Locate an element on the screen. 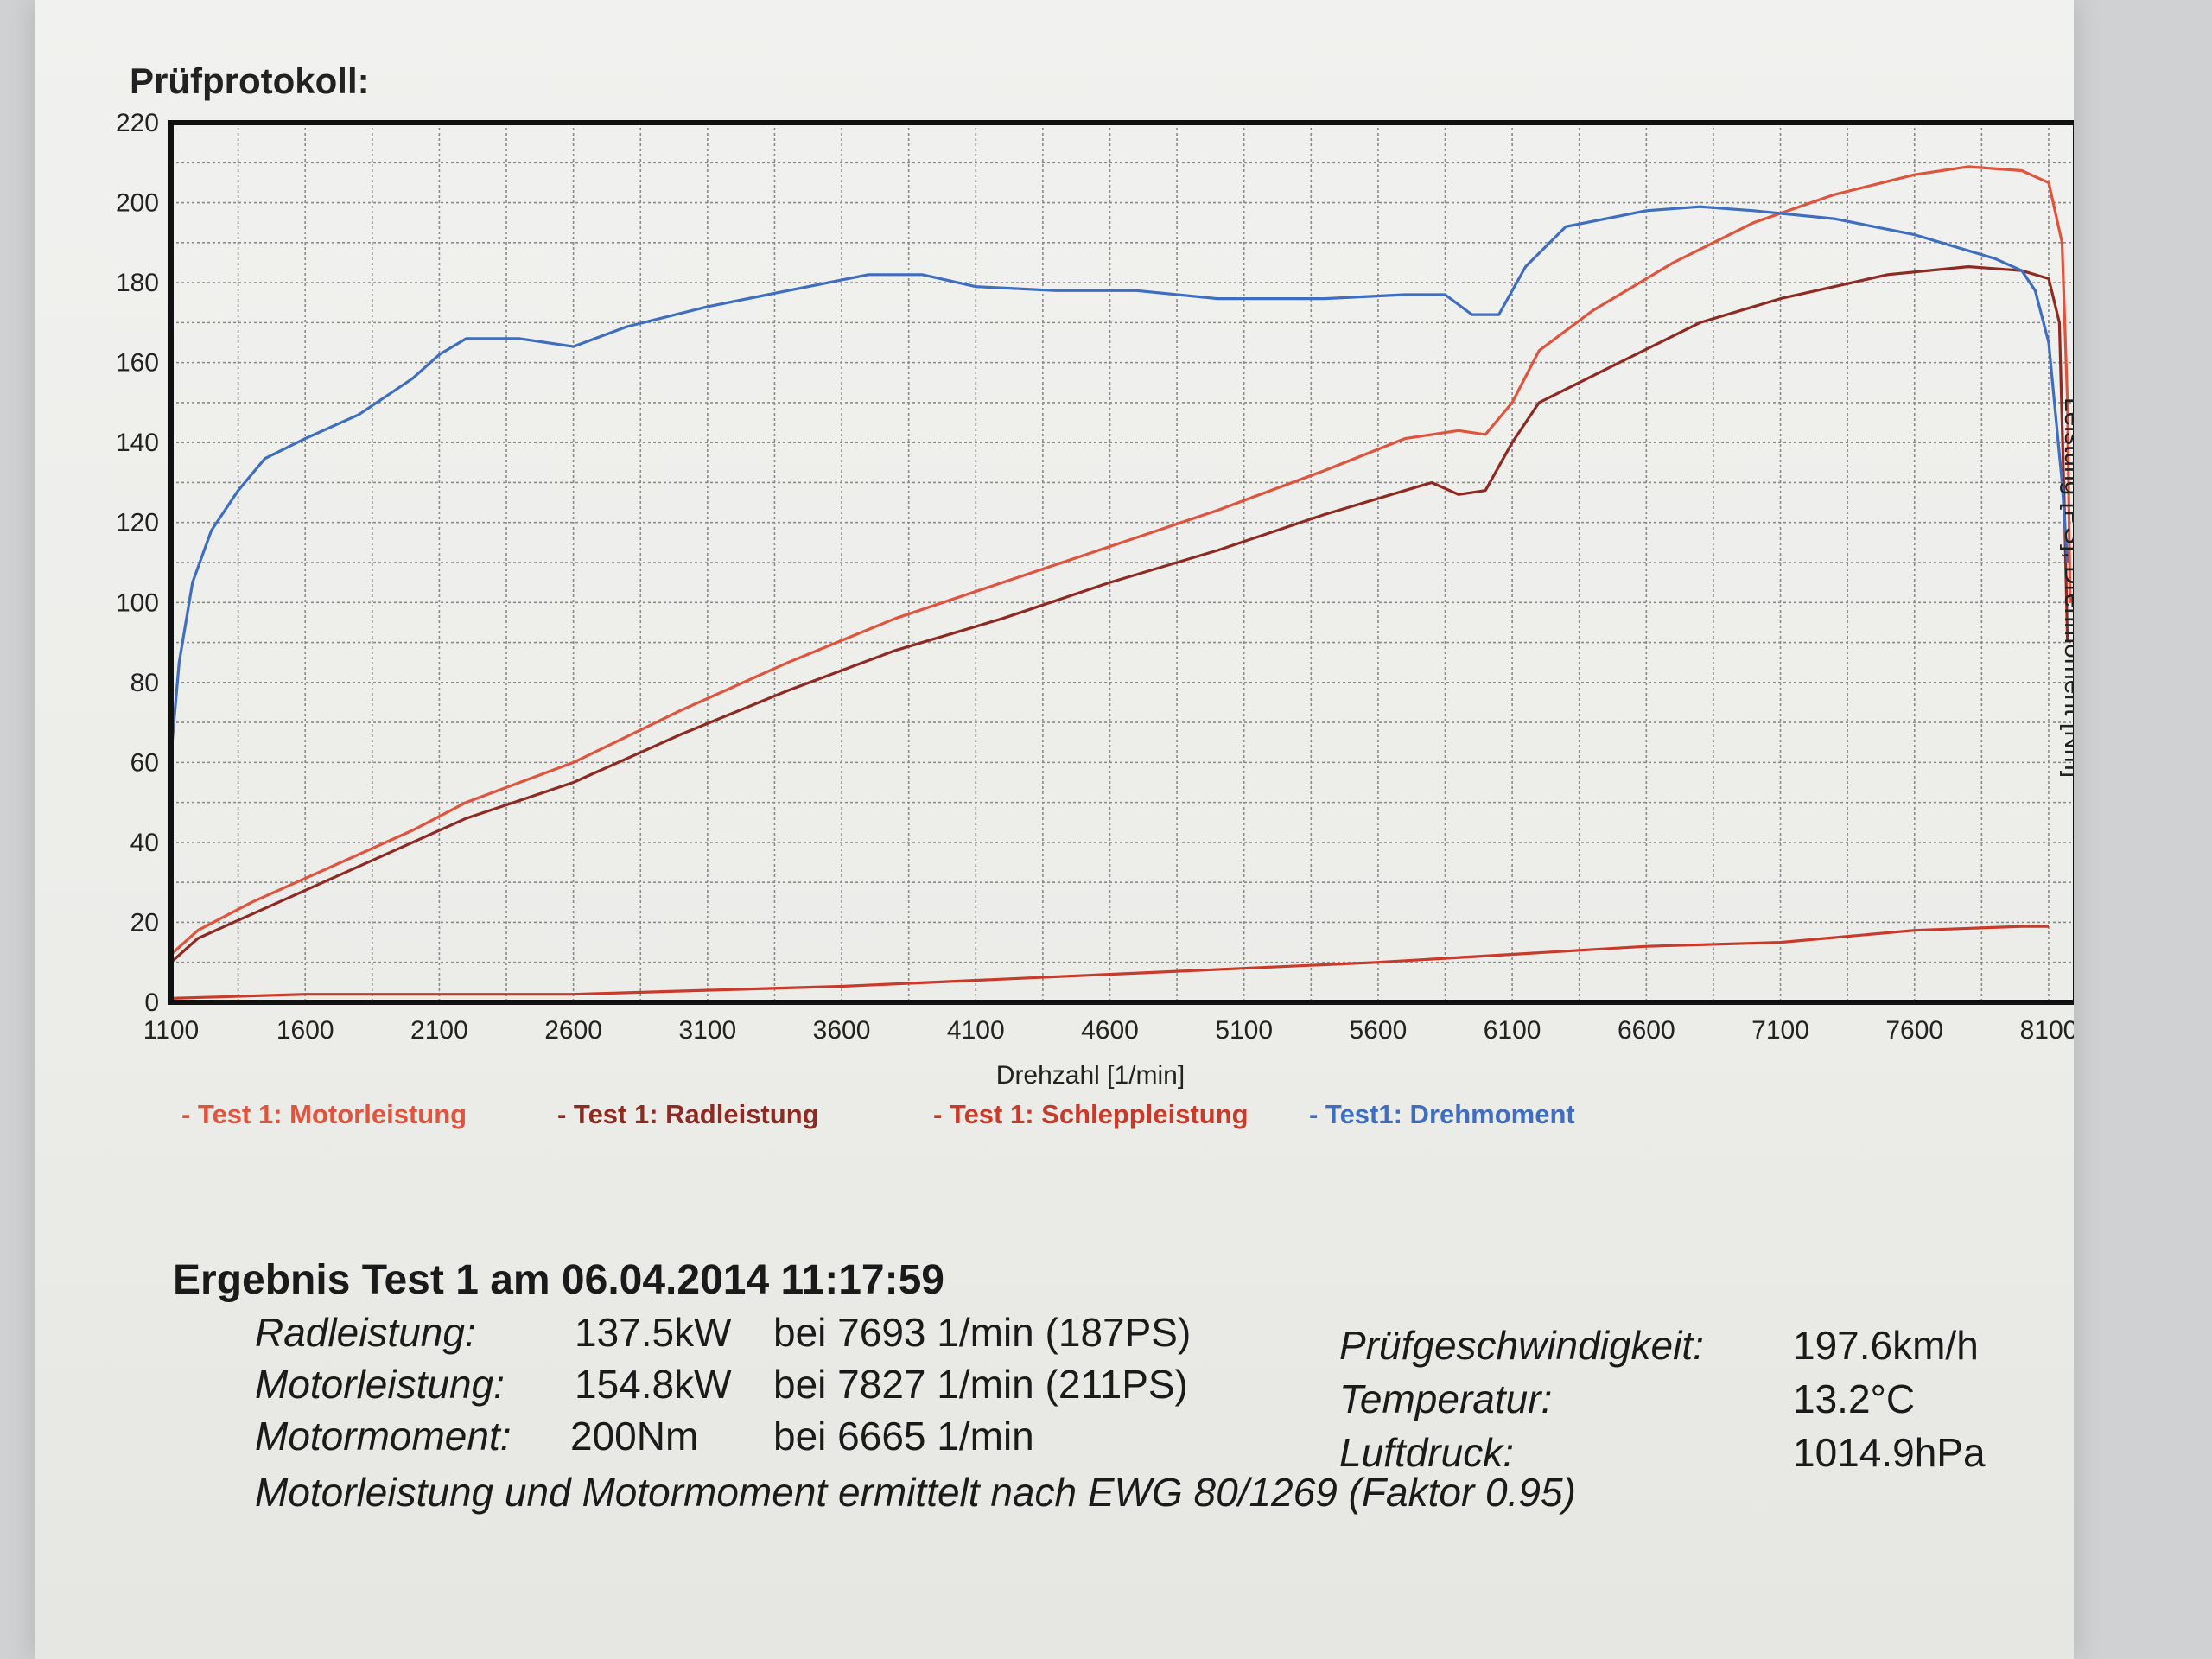 This screenshot has height=1659, width=2212. result-detail: bei 6665 1/min is located at coordinates (903, 1436).